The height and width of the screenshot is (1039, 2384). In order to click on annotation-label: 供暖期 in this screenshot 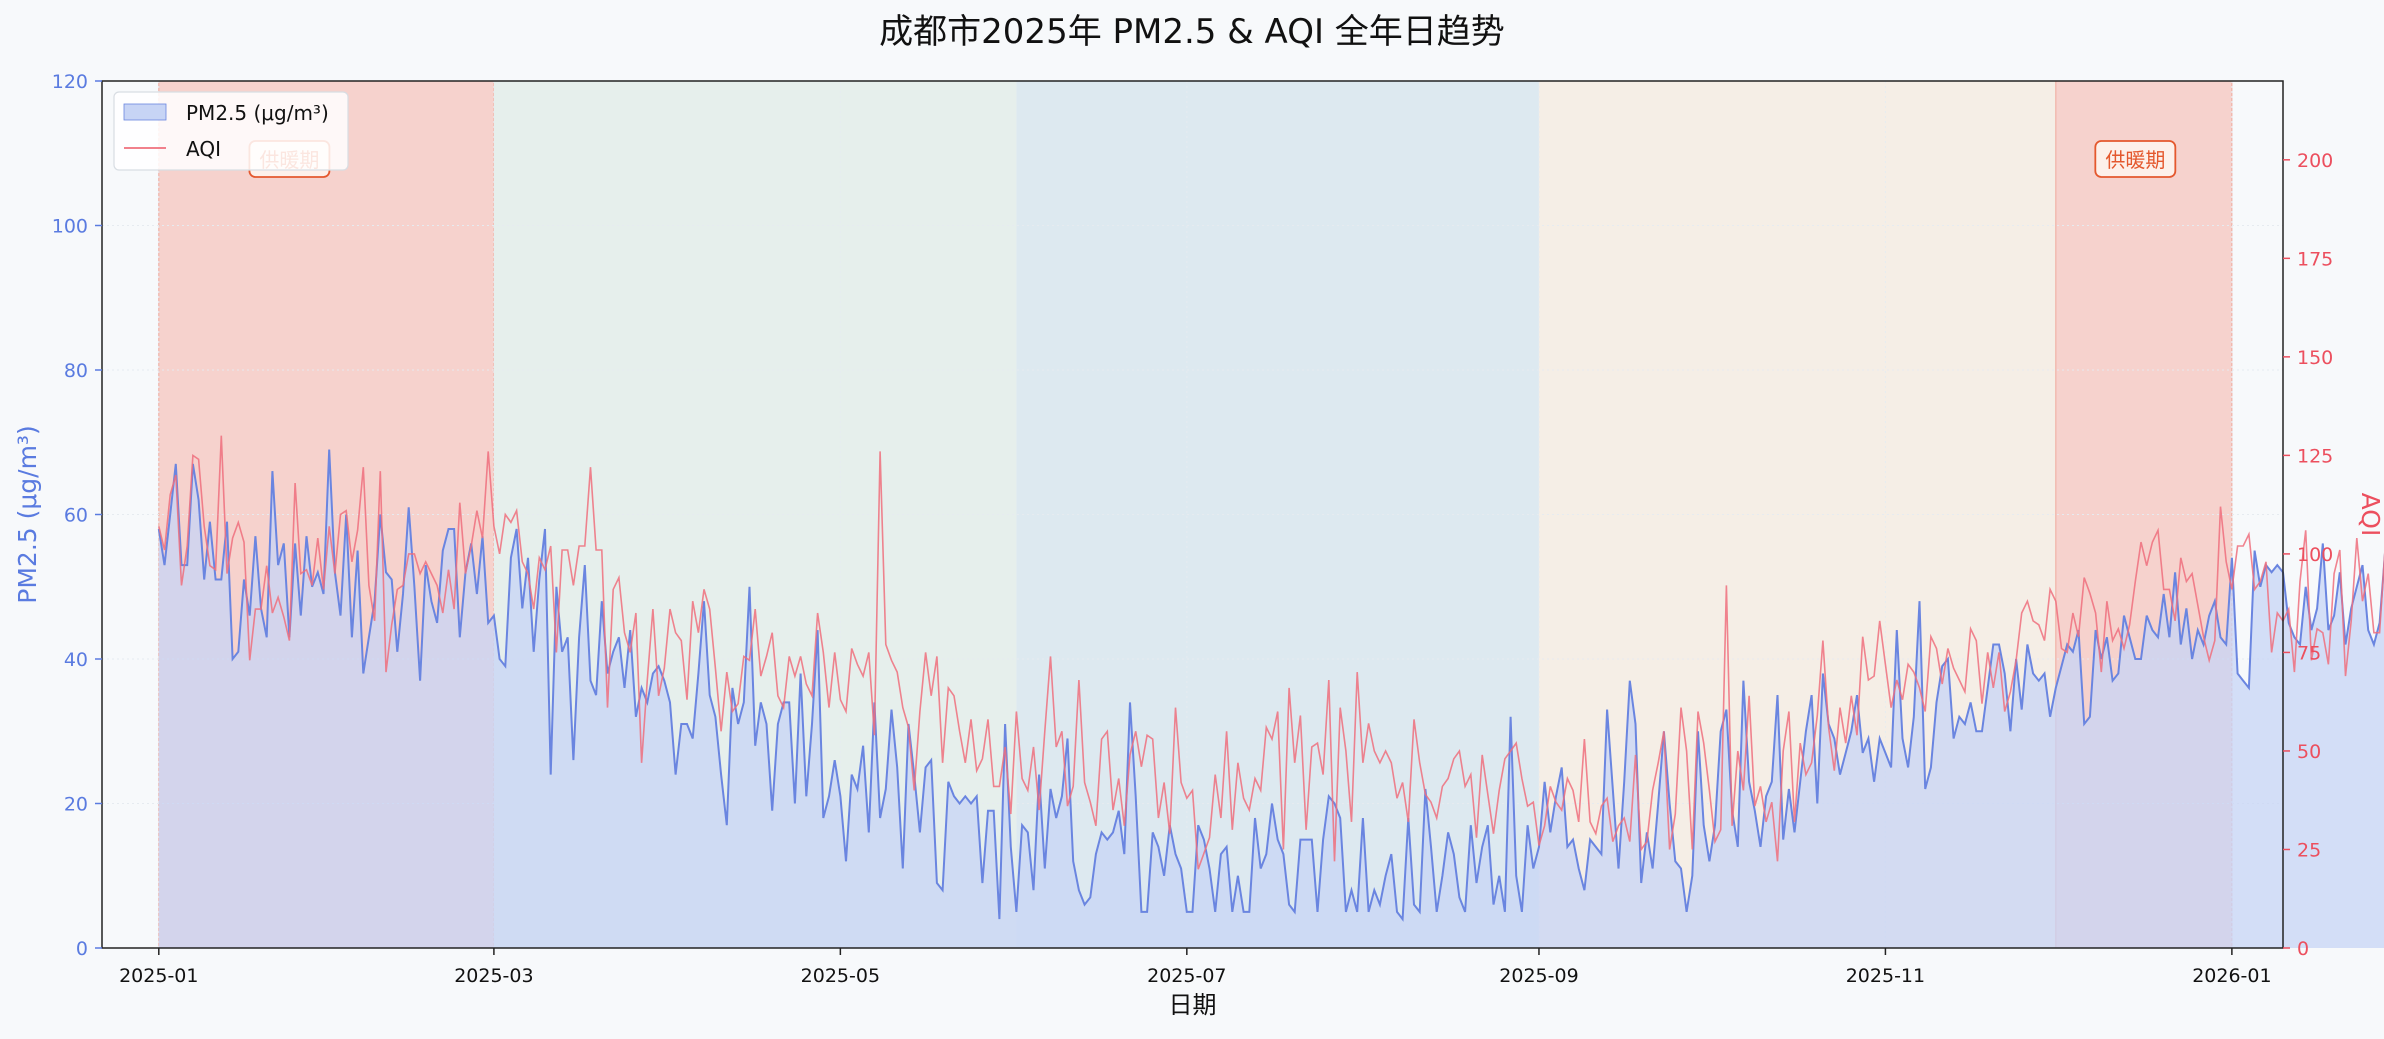, I will do `click(2135, 160)`.